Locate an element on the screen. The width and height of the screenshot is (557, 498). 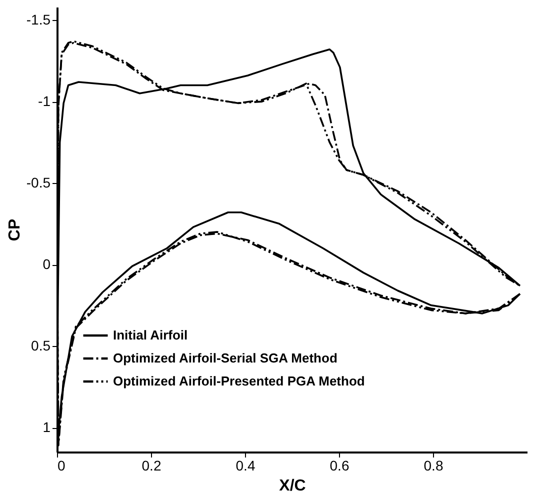
y-tick-label: -1 is located at coordinates (44, 101).